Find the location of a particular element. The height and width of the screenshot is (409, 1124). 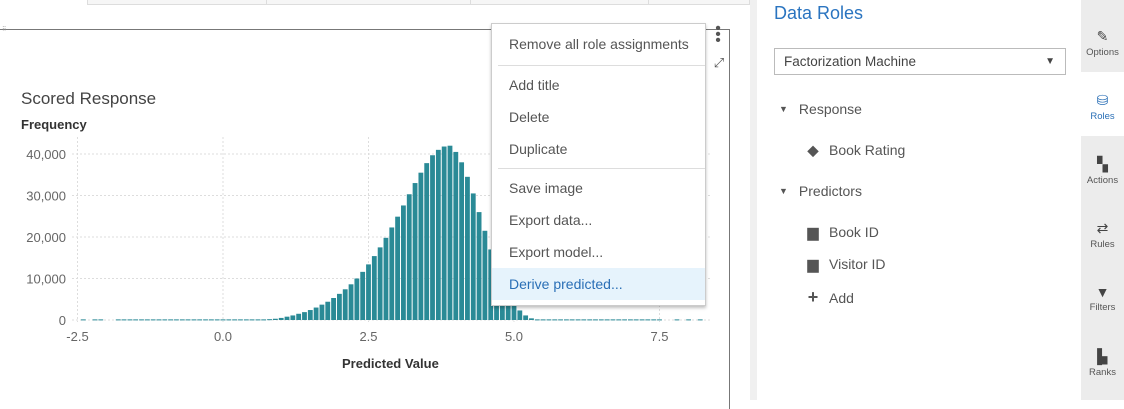

role-item-label: Visitor ID is located at coordinates (857, 264).